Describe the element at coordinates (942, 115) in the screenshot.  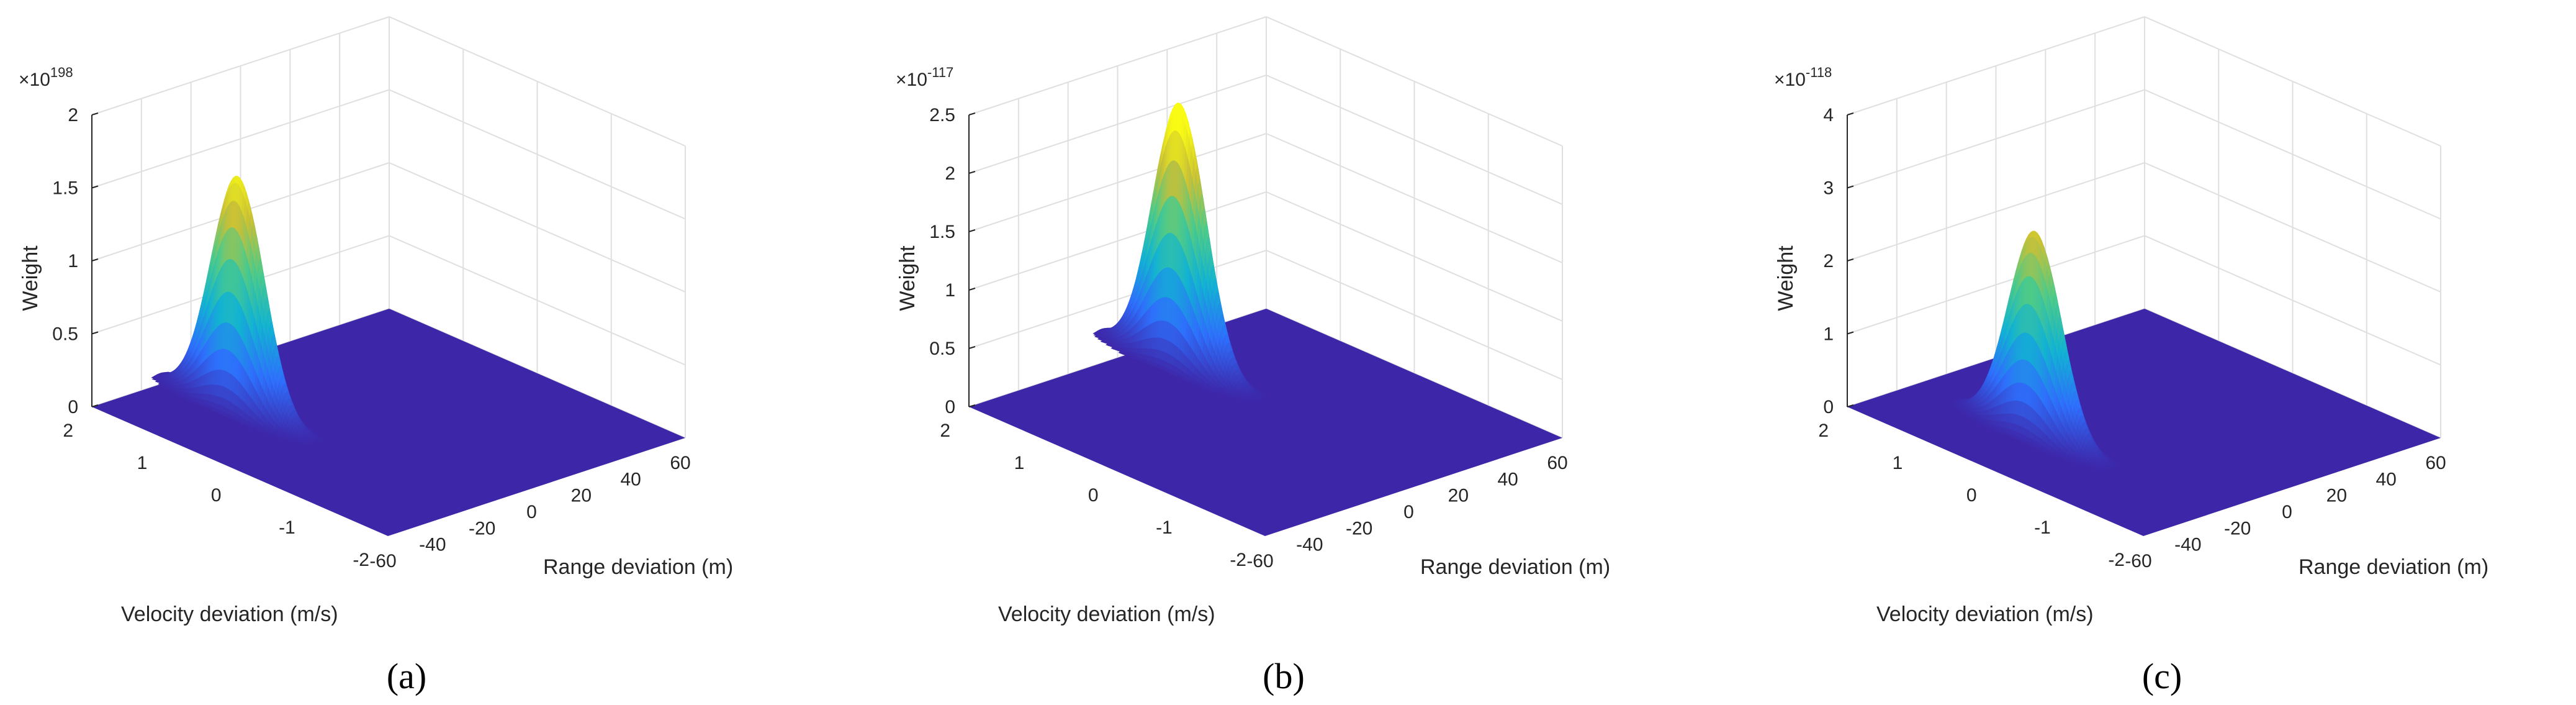
I see `z-tick-label: 2.5` at that location.